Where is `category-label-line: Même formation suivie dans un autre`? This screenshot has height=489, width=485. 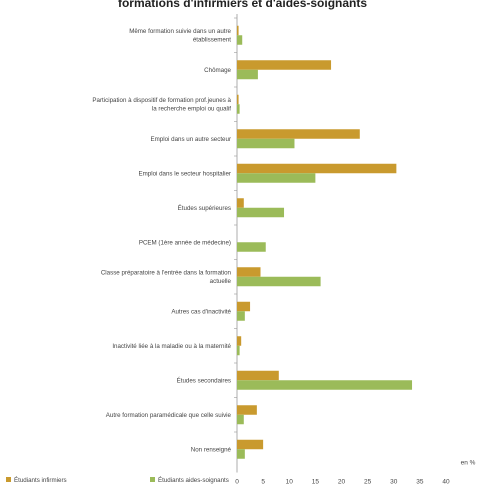
category-label-line: Même formation suivie dans un autre is located at coordinates (180, 31).